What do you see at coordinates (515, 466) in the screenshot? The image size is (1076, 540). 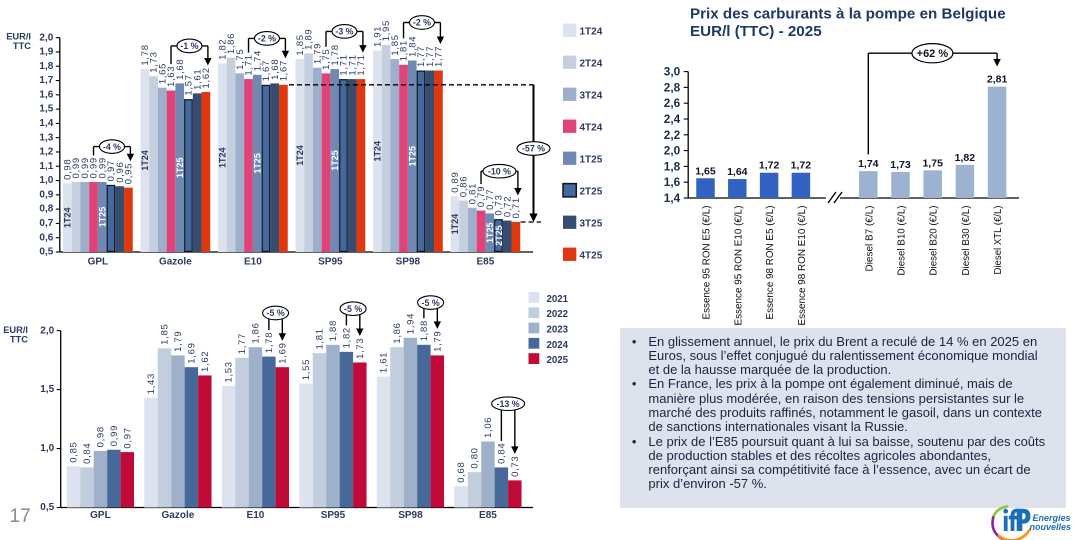 I see `svg-text: 0,73` at bounding box center [515, 466].